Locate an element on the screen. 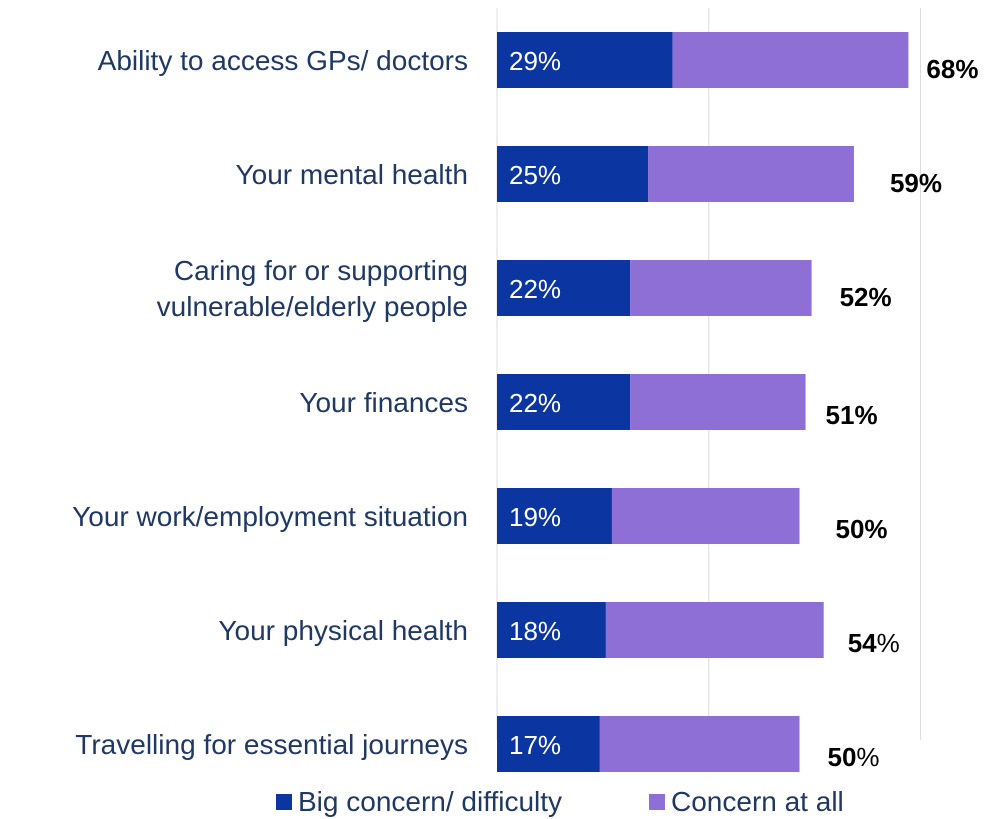 This screenshot has height=819, width=1003. legend: Big concern/ difficulty Concern at all is located at coordinates (560, 801).